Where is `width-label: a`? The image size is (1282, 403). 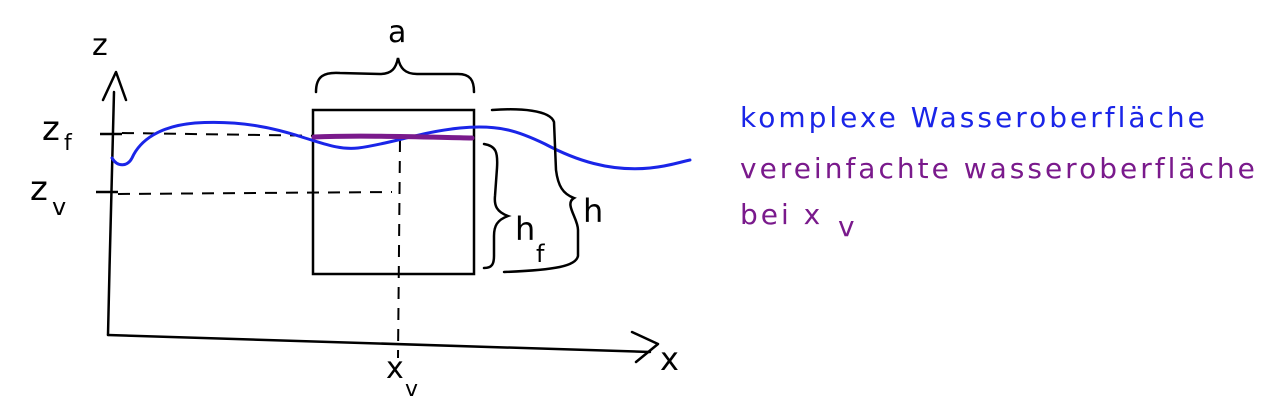
width-label: a is located at coordinates (397, 32).